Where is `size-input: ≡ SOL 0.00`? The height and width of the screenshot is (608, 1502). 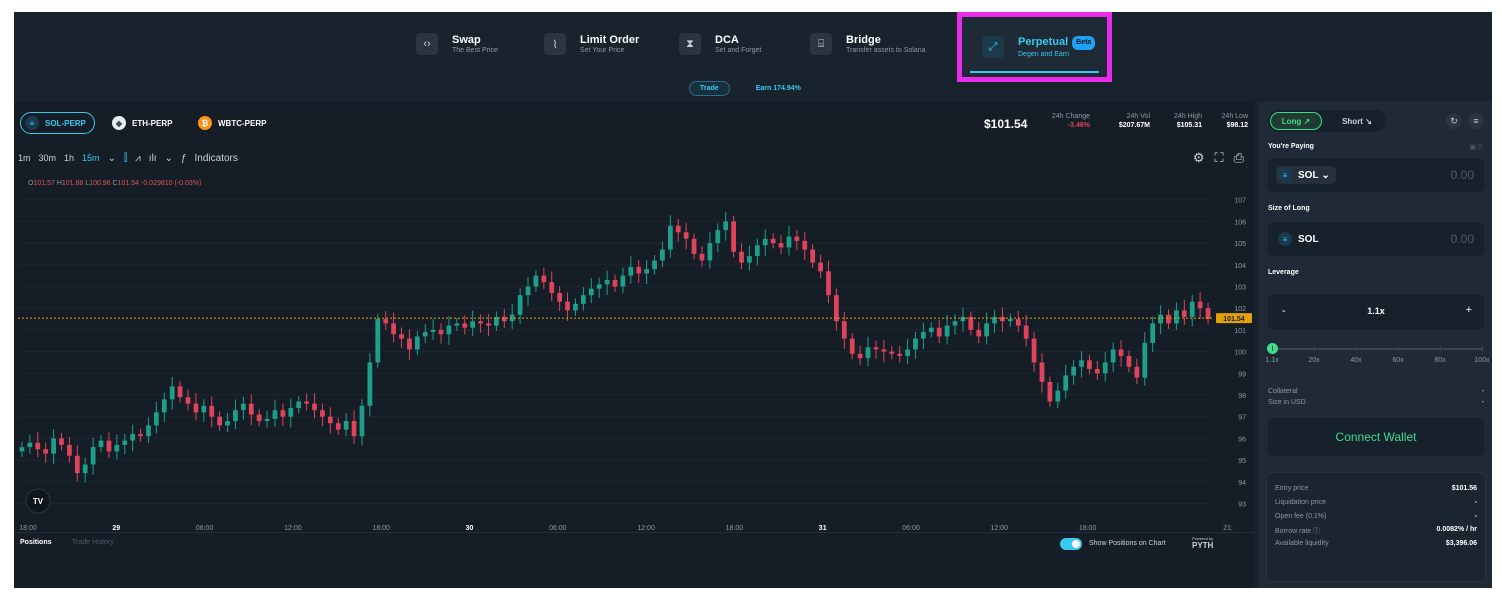
size-input: ≡ SOL 0.00 is located at coordinates (1376, 239).